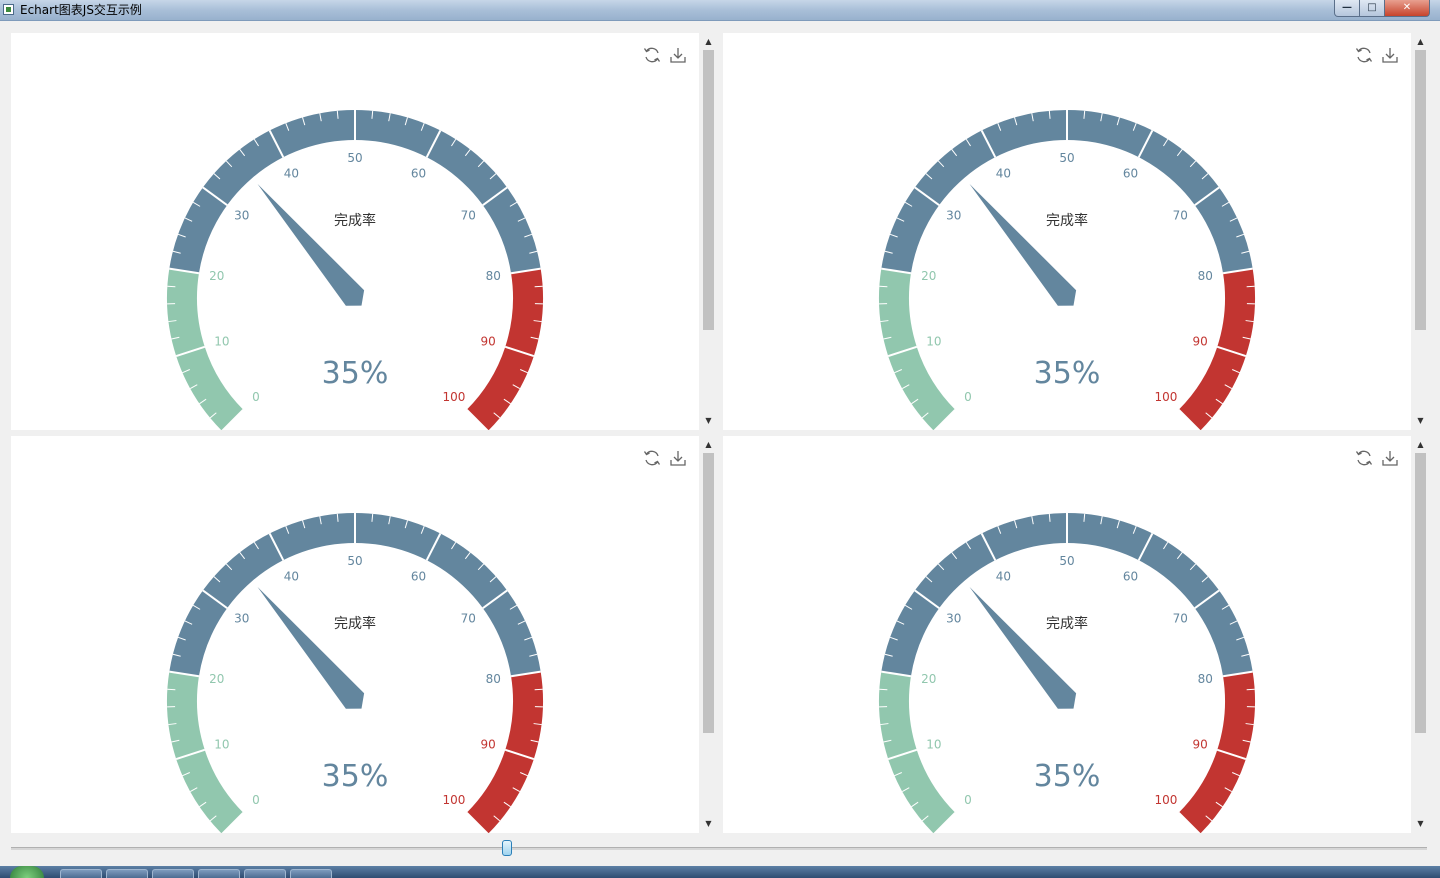  Describe the element at coordinates (1205, 276) in the screenshot. I see `gauge-tick-label: 80` at that location.